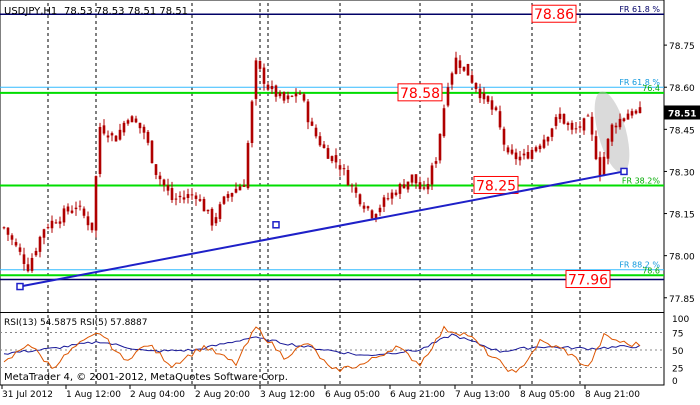  Describe the element at coordinates (682, 216) in the screenshot. I see `y-tick-label: 78.15` at that location.